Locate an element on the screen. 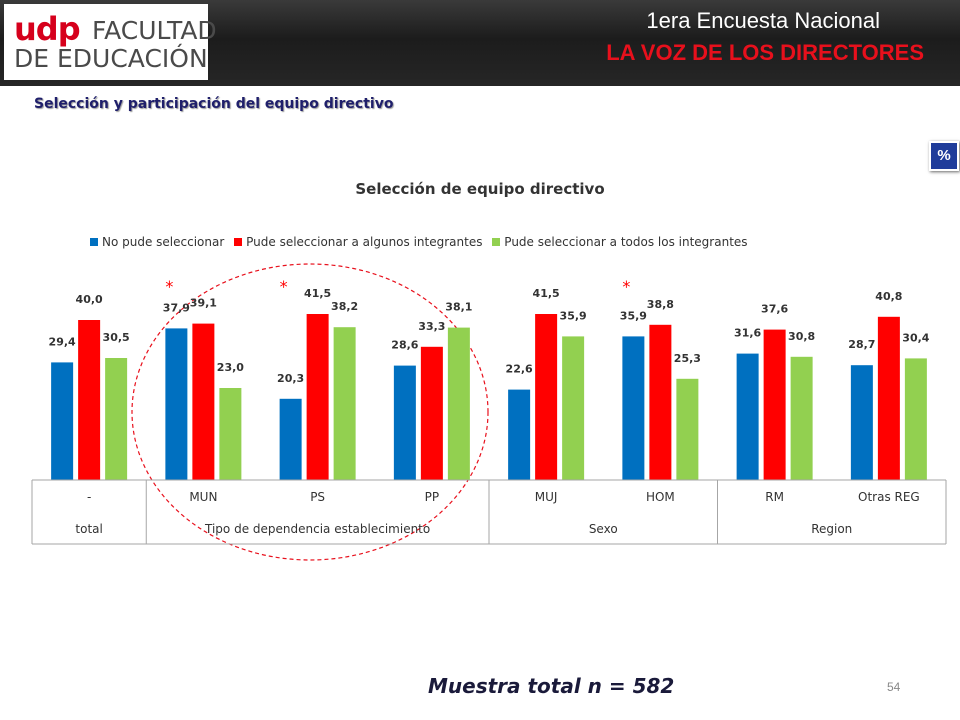  group-label: total is located at coordinates (88, 529).